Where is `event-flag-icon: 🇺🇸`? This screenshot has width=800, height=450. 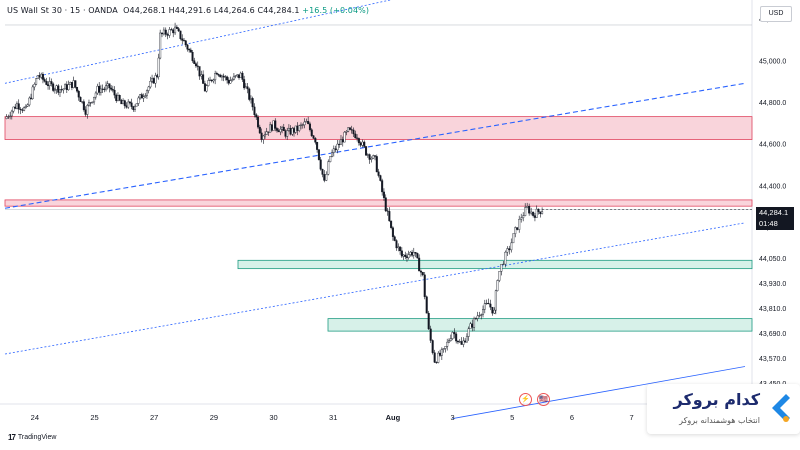
event-flag-icon: 🇺🇸 is located at coordinates (543, 399).